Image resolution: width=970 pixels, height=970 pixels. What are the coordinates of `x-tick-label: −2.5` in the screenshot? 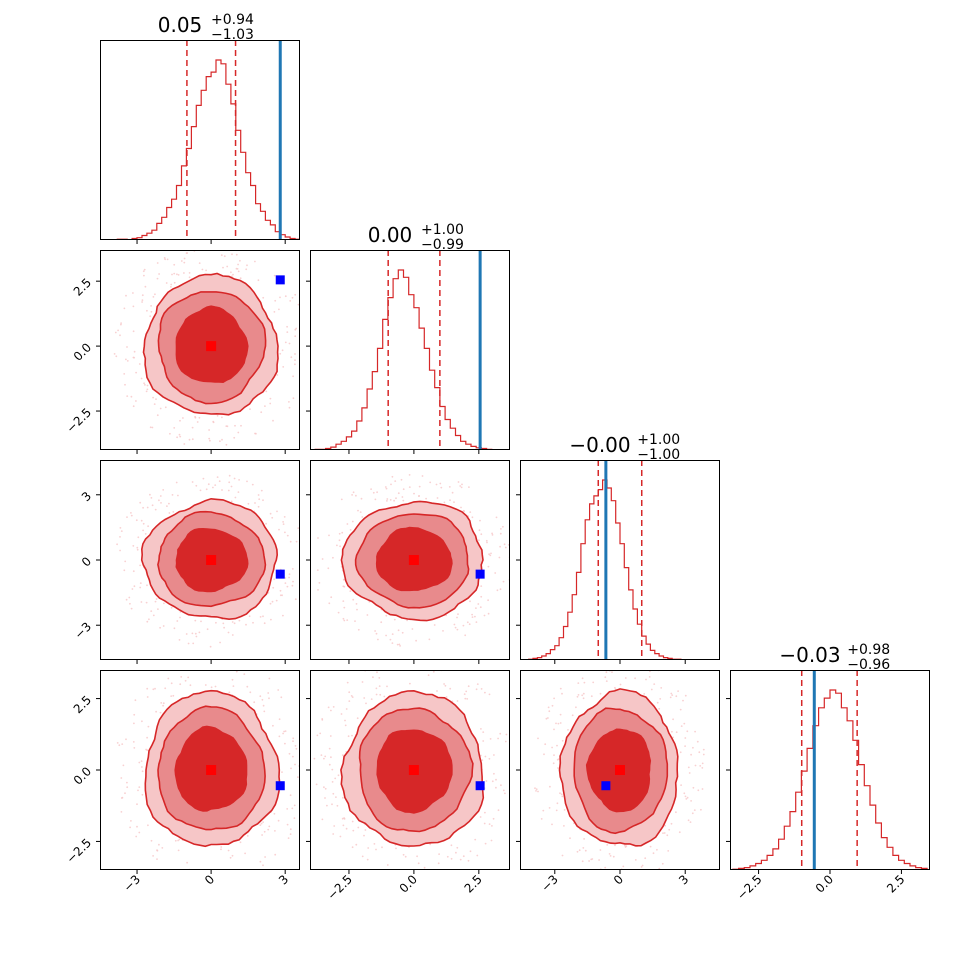 It's located at (749, 887).